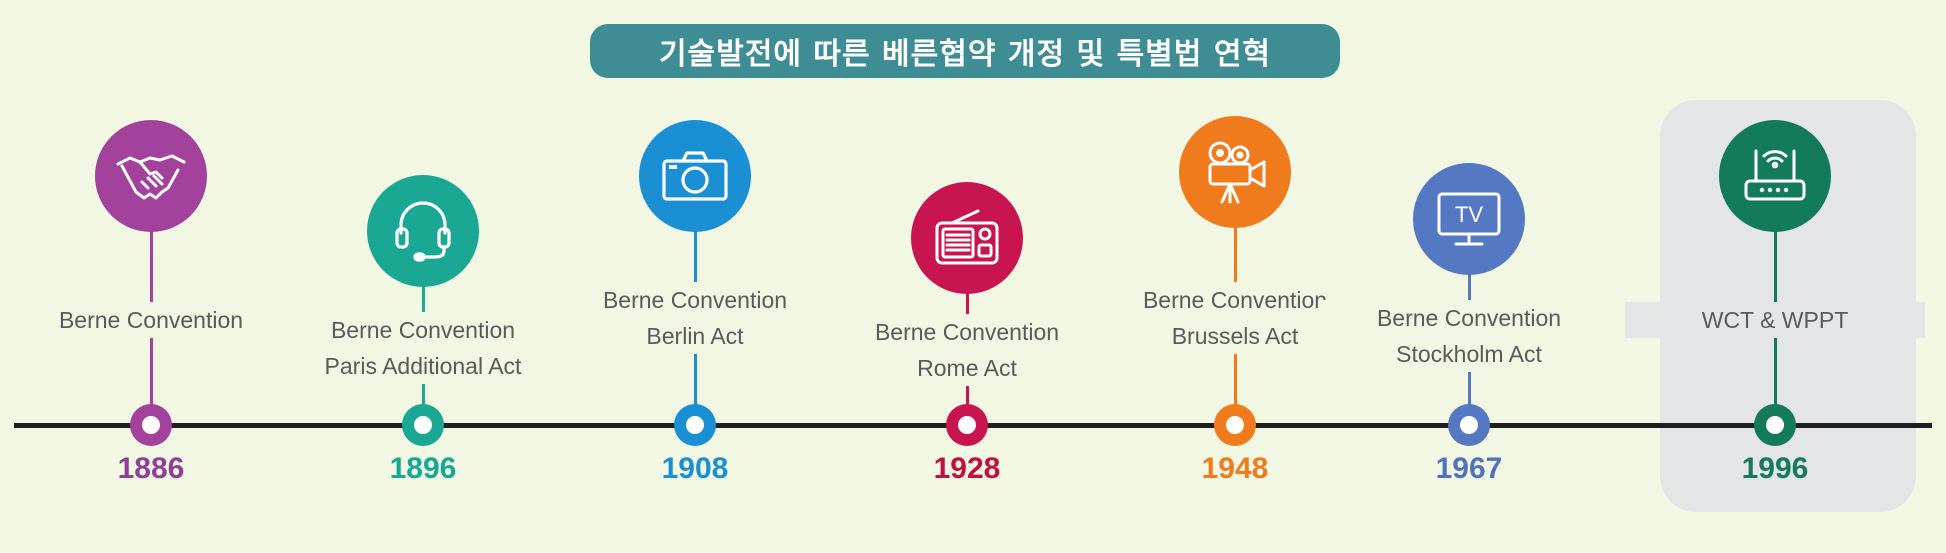 The height and width of the screenshot is (553, 1946). I want to click on milestone-label: Berne Convention, so click(151, 320).